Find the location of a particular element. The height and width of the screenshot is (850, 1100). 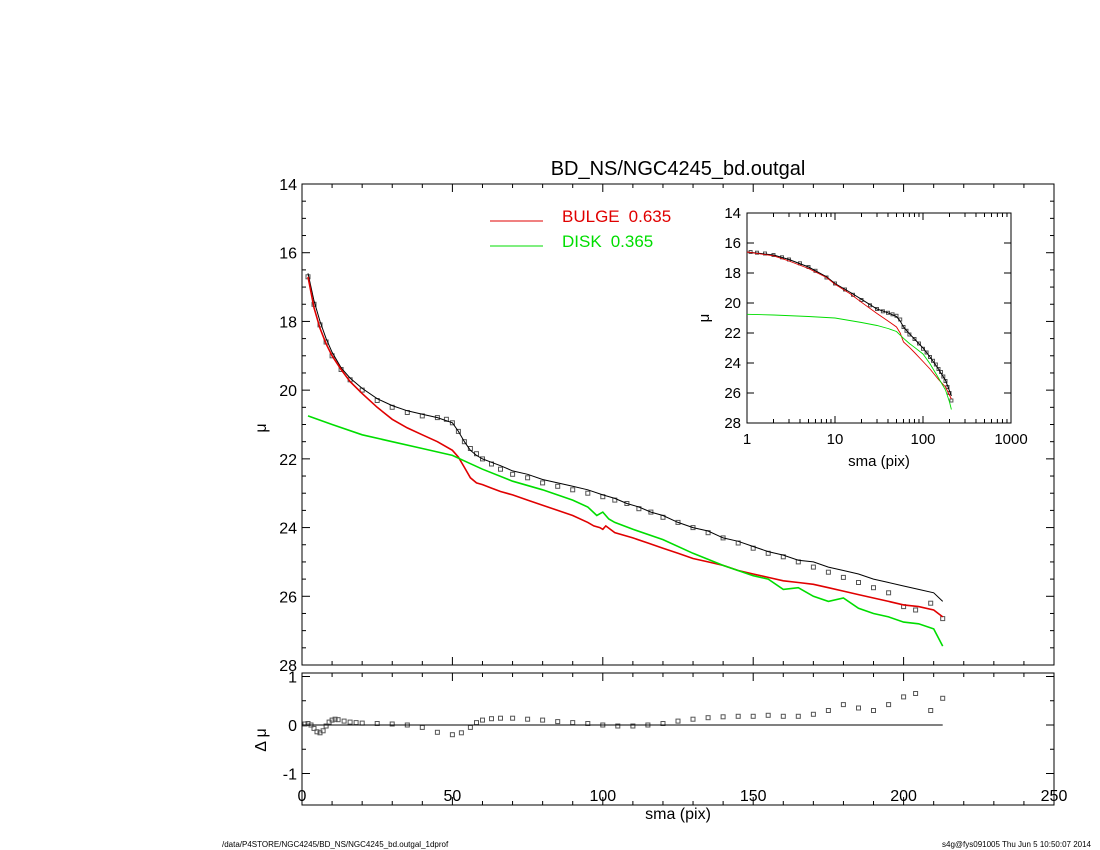

inset-disk-line is located at coordinates (849, 361).